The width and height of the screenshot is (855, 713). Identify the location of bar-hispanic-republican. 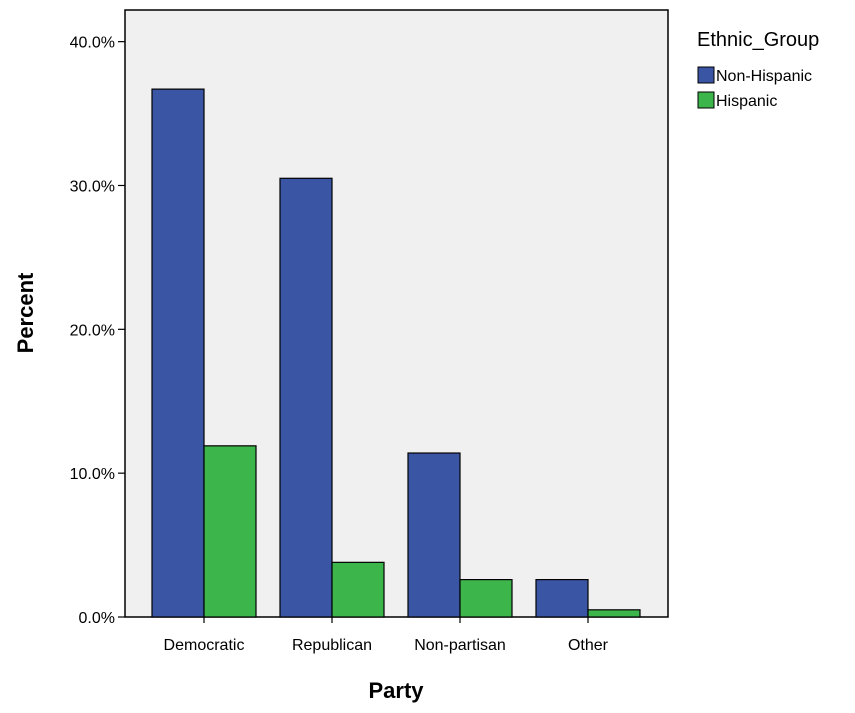
(358, 589).